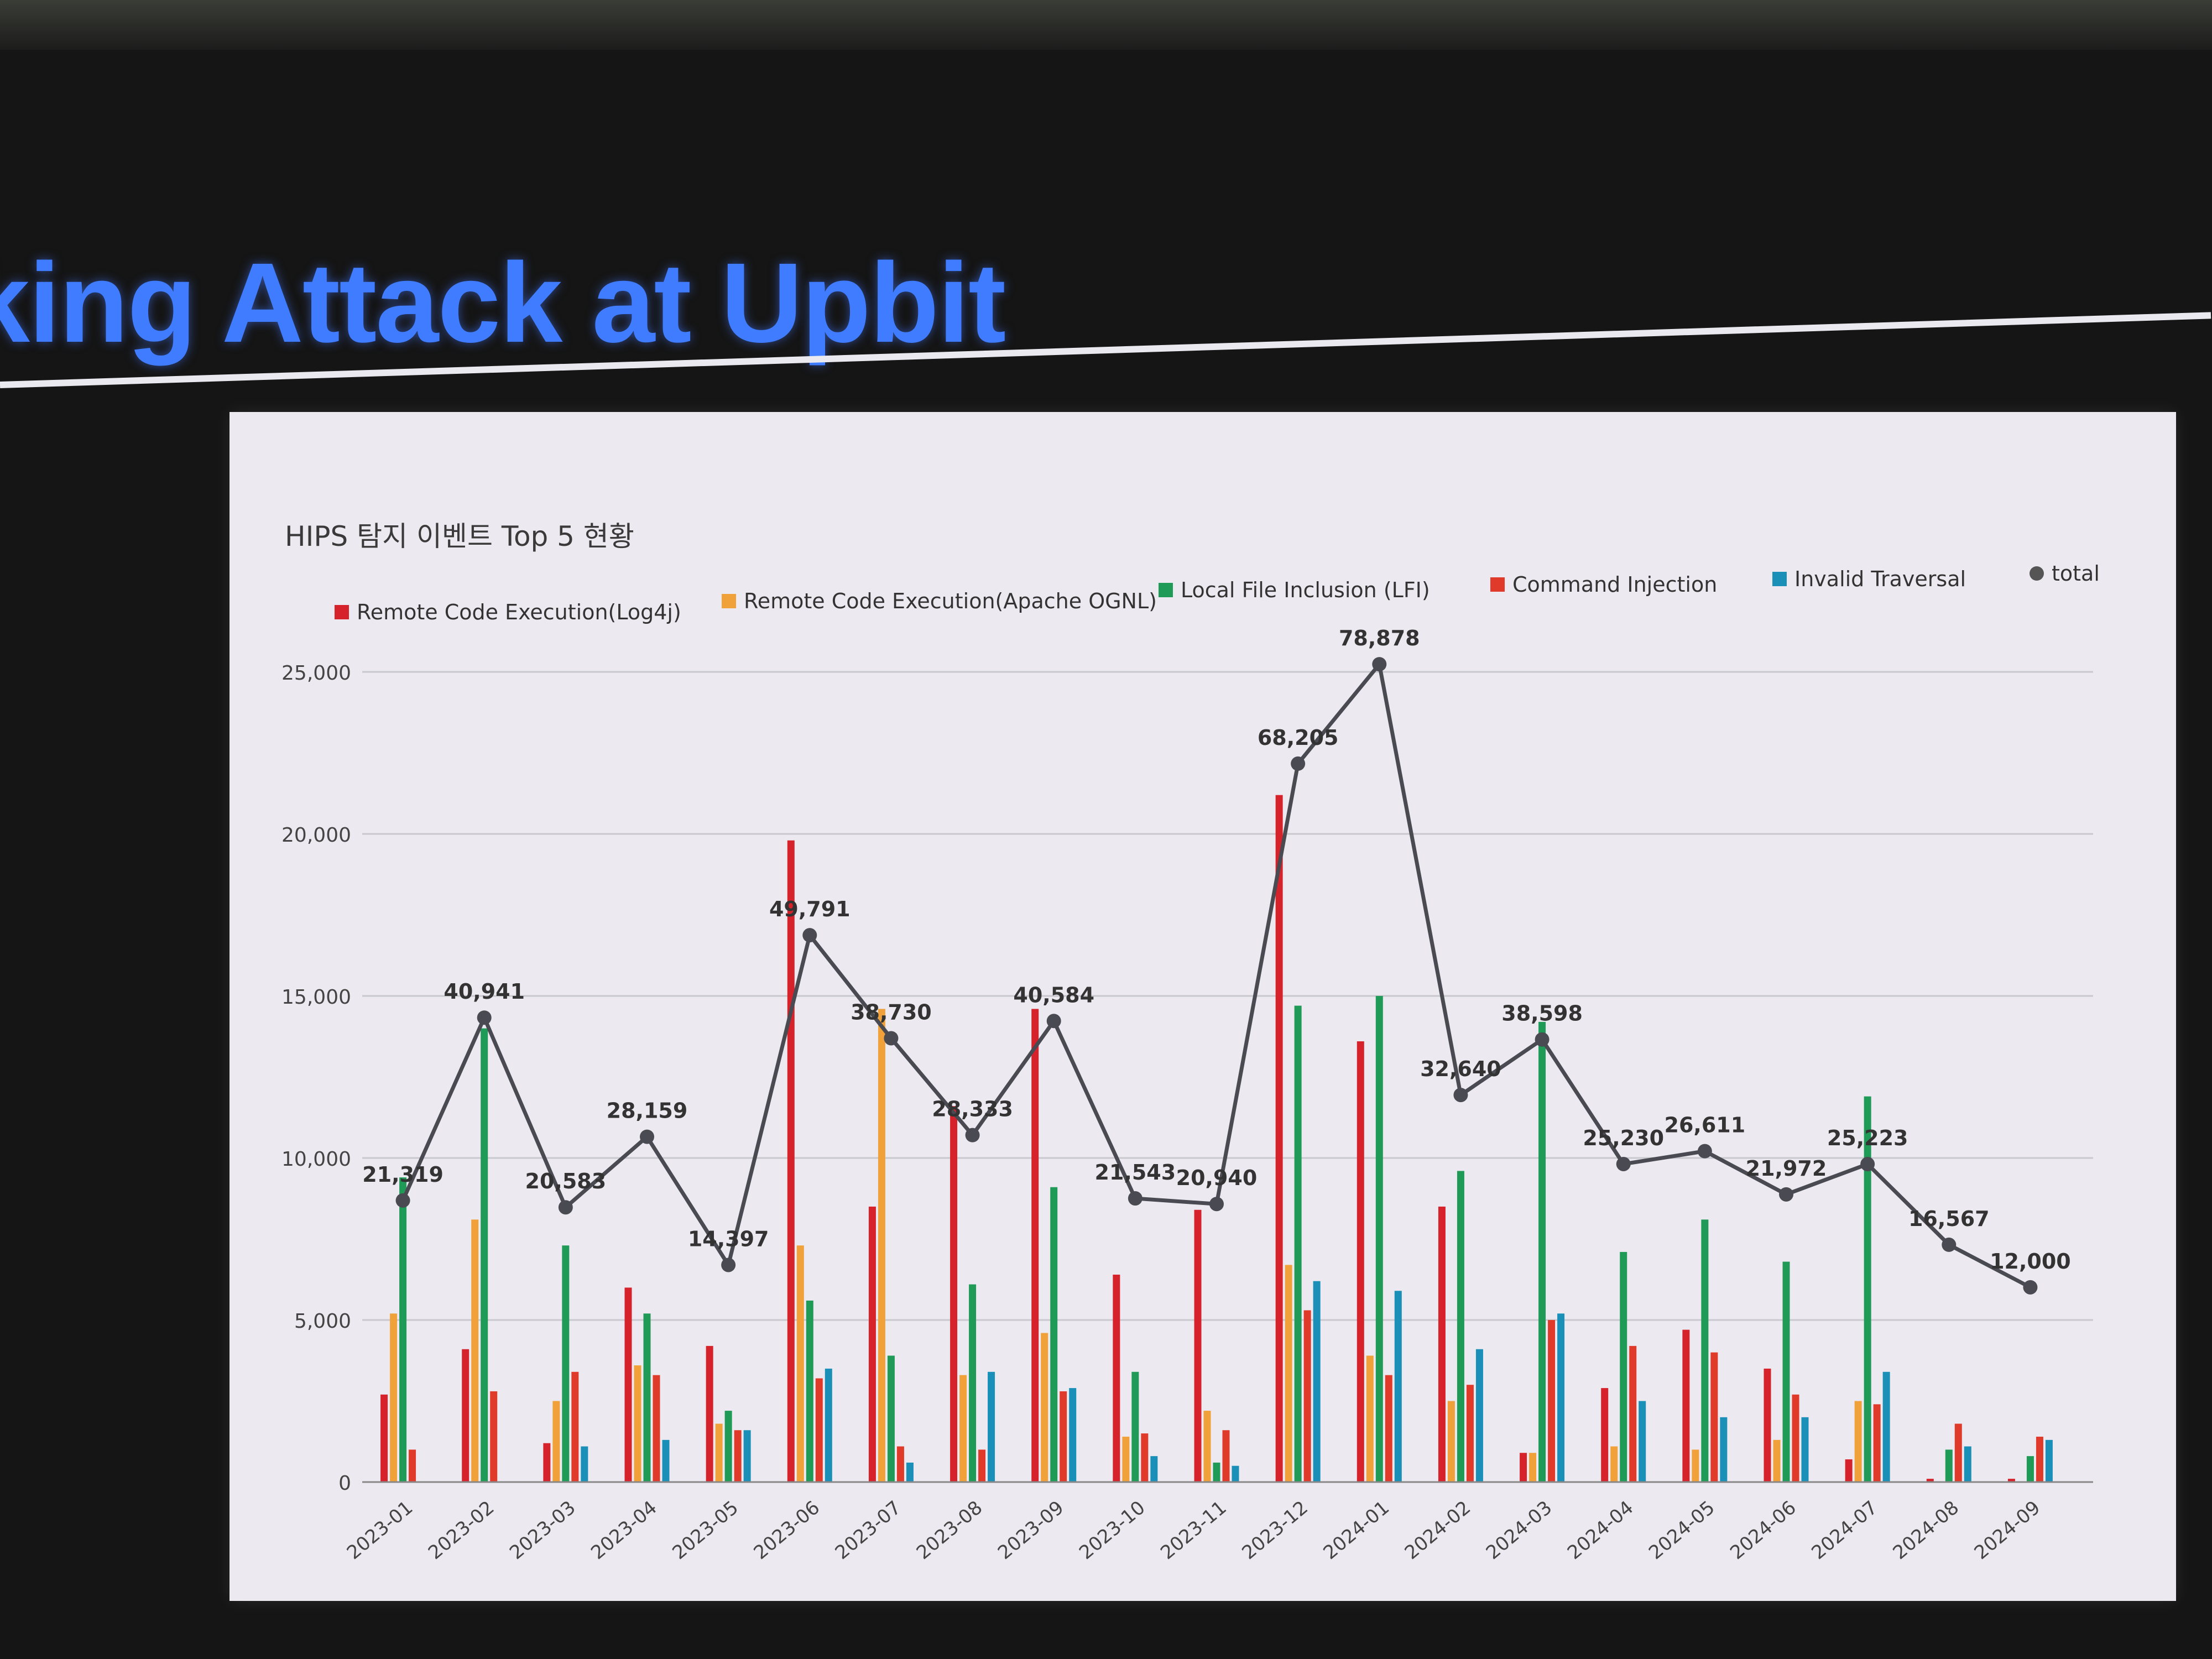  What do you see at coordinates (1136, 1172) in the screenshot?
I see `total-data-label: 21,543` at bounding box center [1136, 1172].